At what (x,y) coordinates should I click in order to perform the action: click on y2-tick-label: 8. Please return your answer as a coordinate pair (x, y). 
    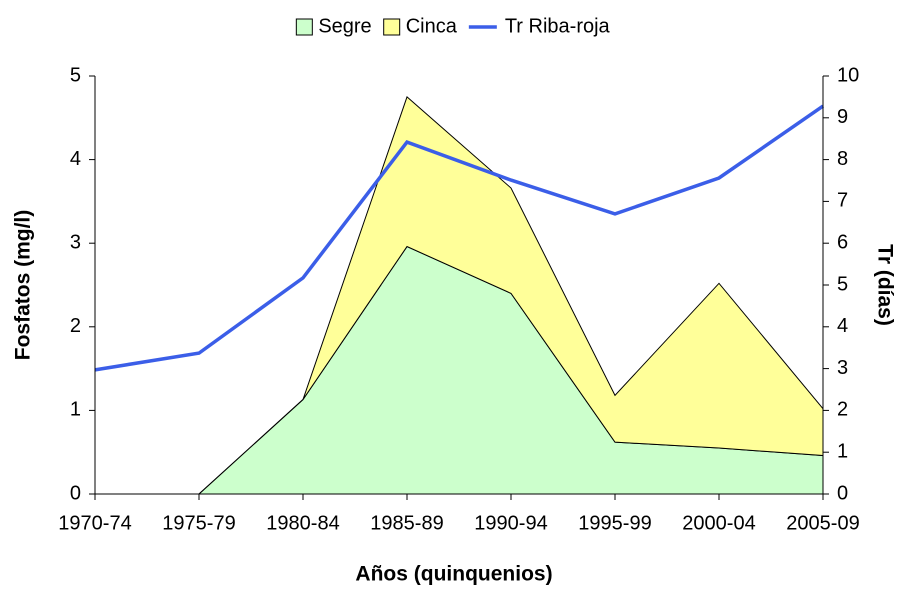
    Looking at the image, I should click on (842, 159).